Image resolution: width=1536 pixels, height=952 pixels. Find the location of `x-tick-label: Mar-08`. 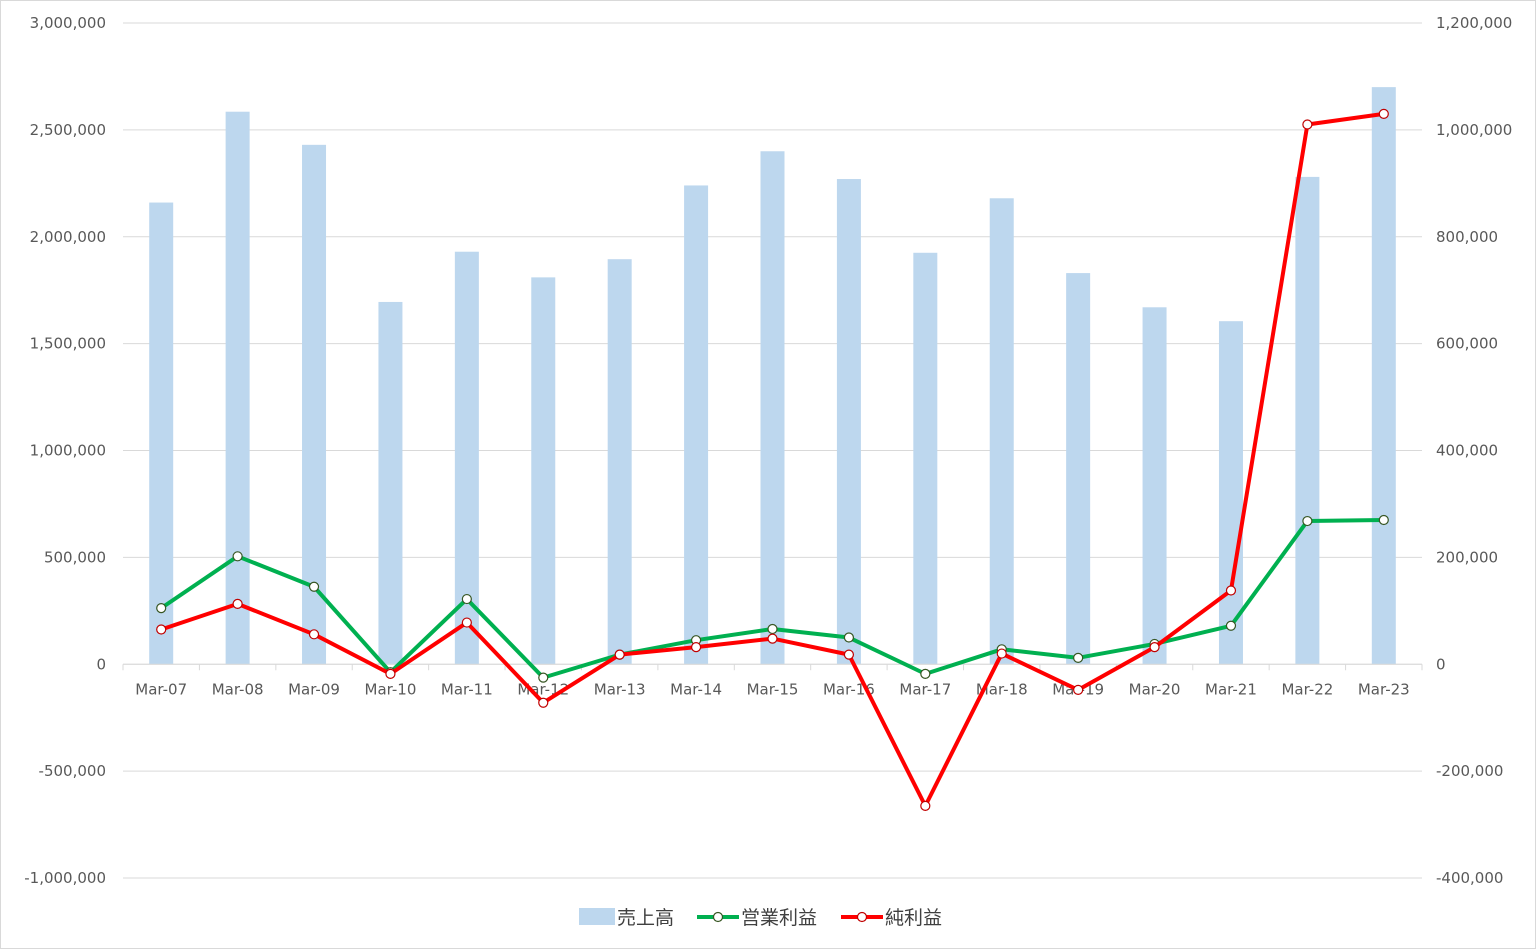

x-tick-label: Mar-08 is located at coordinates (238, 689).